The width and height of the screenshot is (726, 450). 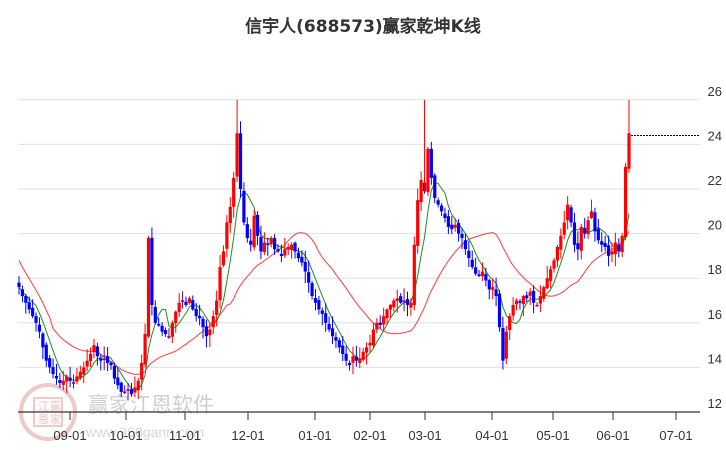 I want to click on y-tick-label: 16, so click(x=715, y=314).